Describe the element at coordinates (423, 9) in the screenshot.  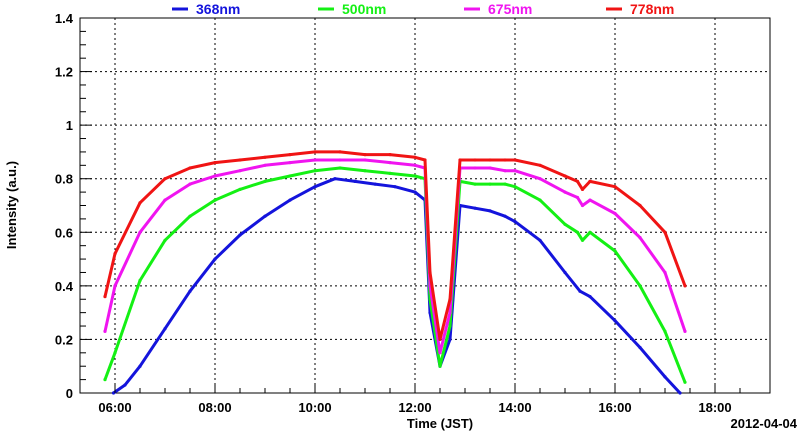
I see `legend: 368nm 500nm 675nm 778nm` at that location.